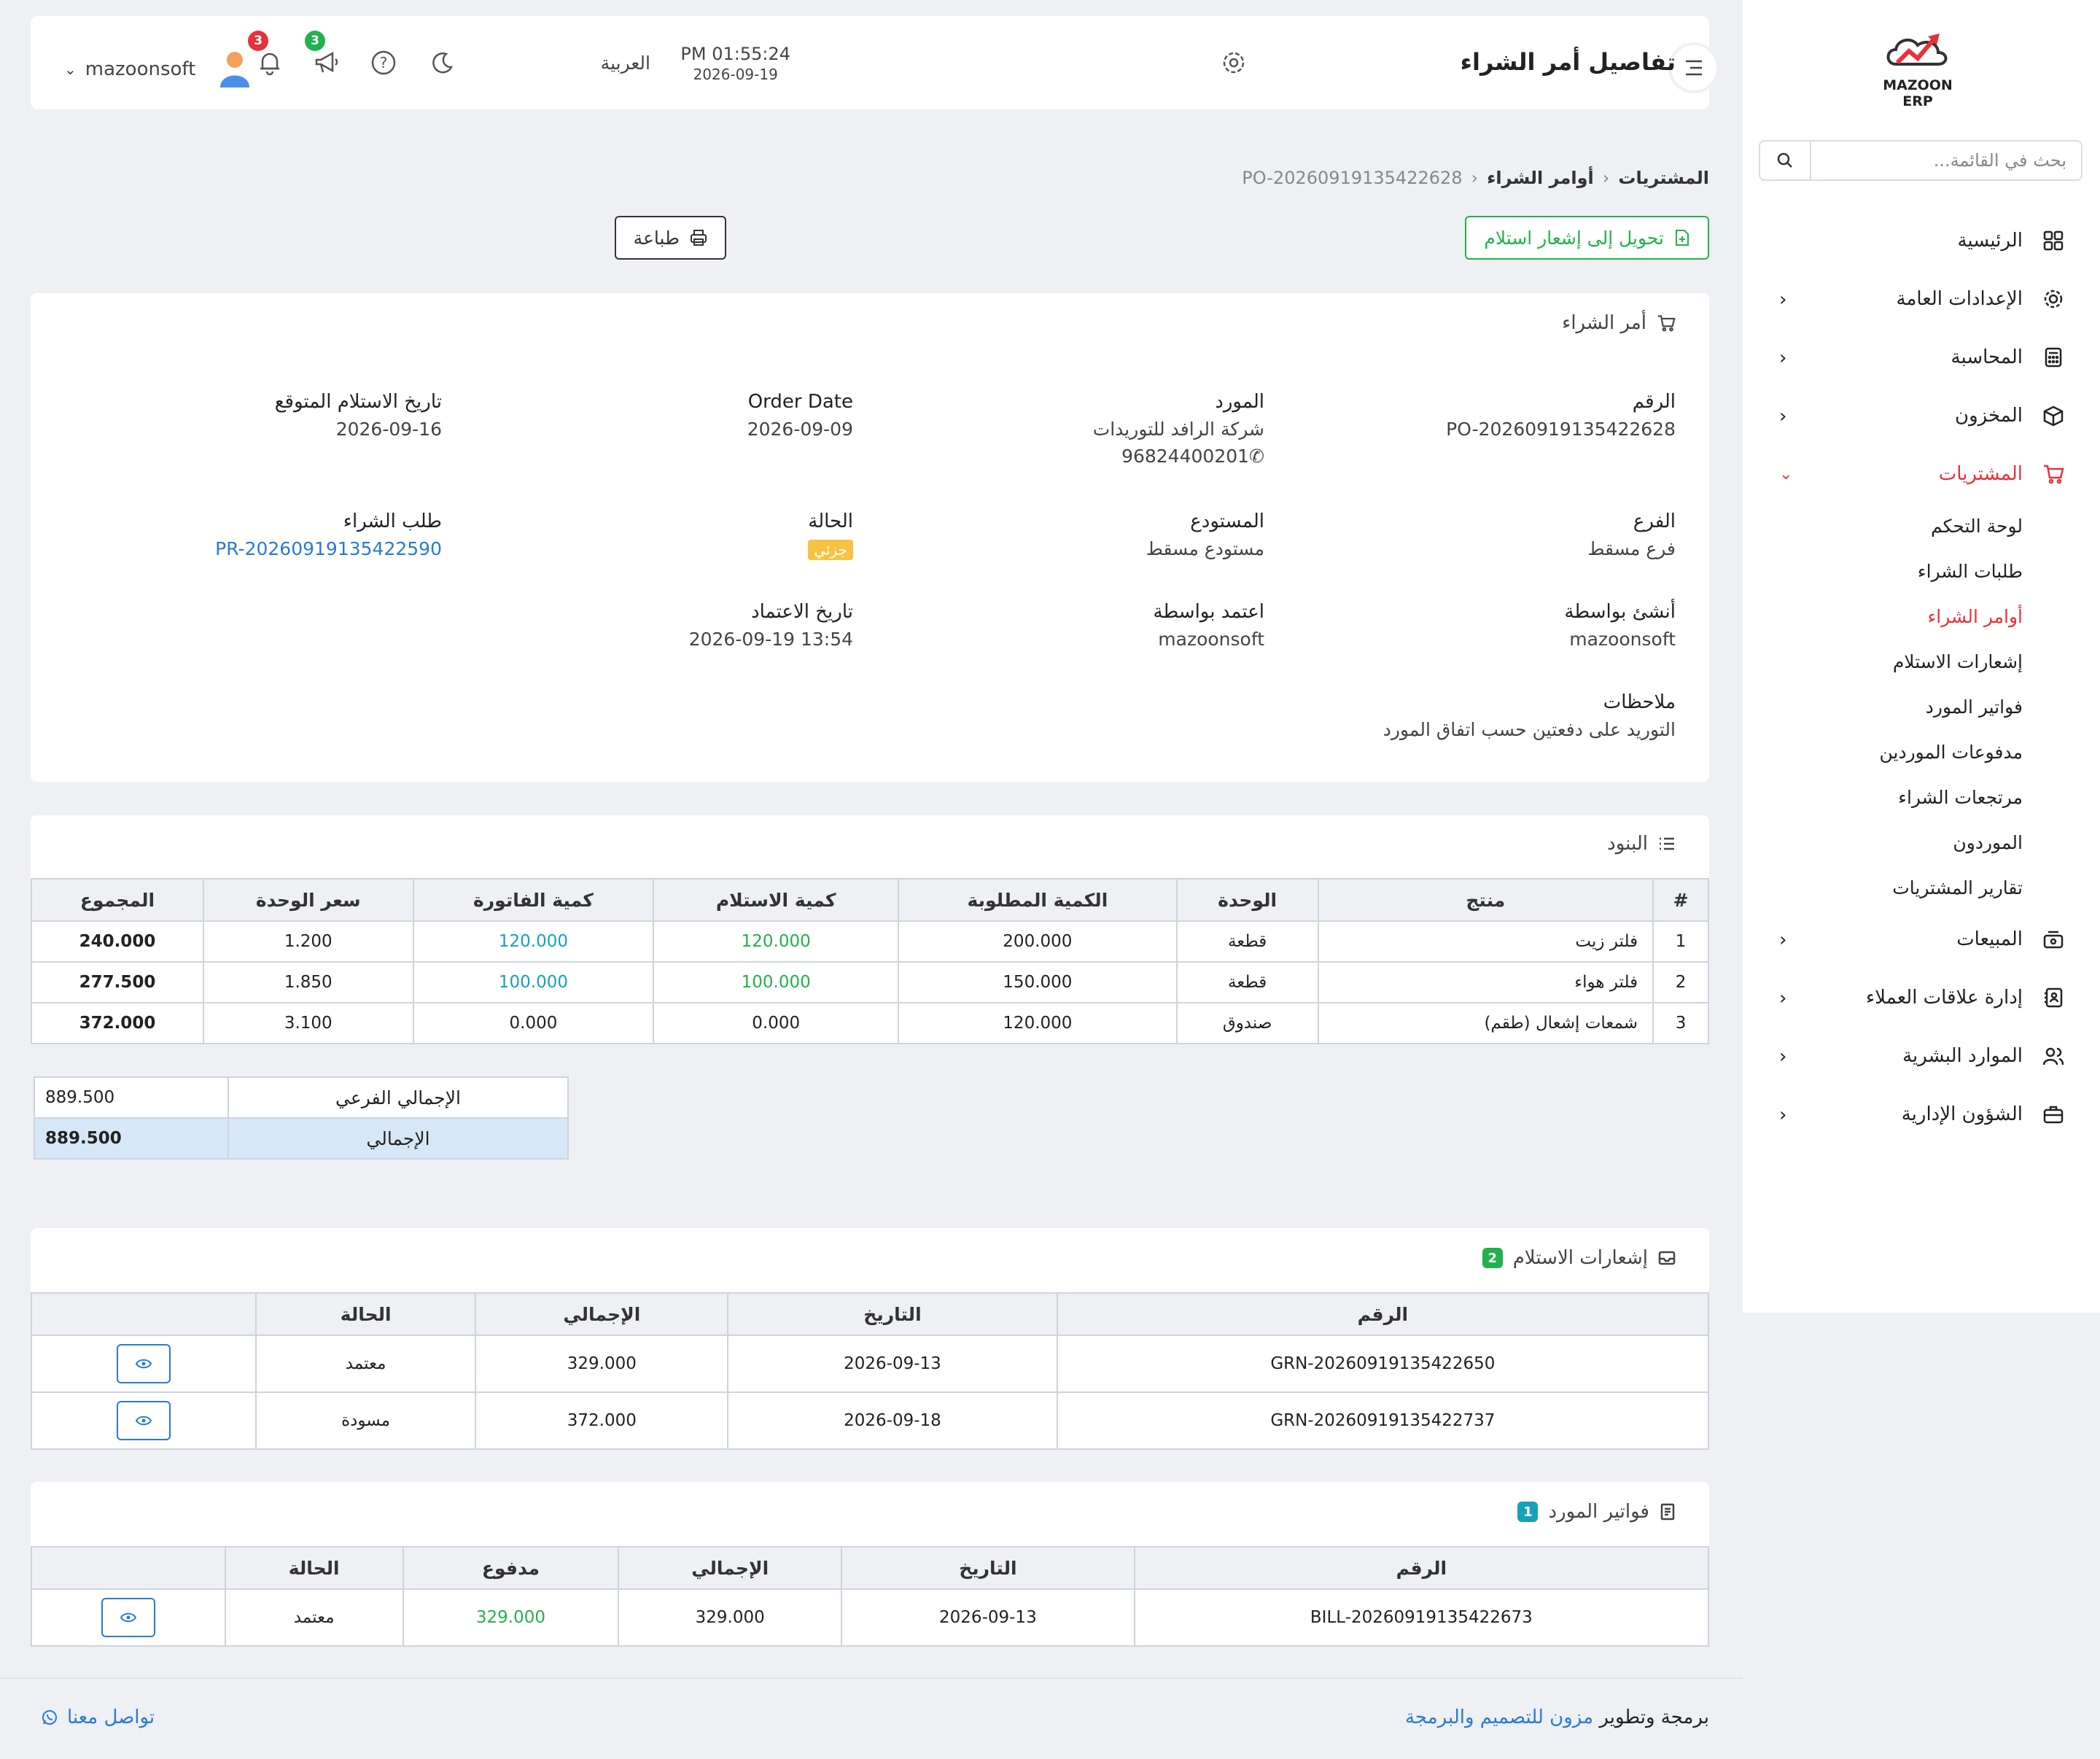 The image size is (2100, 1759). I want to click on cell-ordered-qty: 150.000, so click(1038, 982).